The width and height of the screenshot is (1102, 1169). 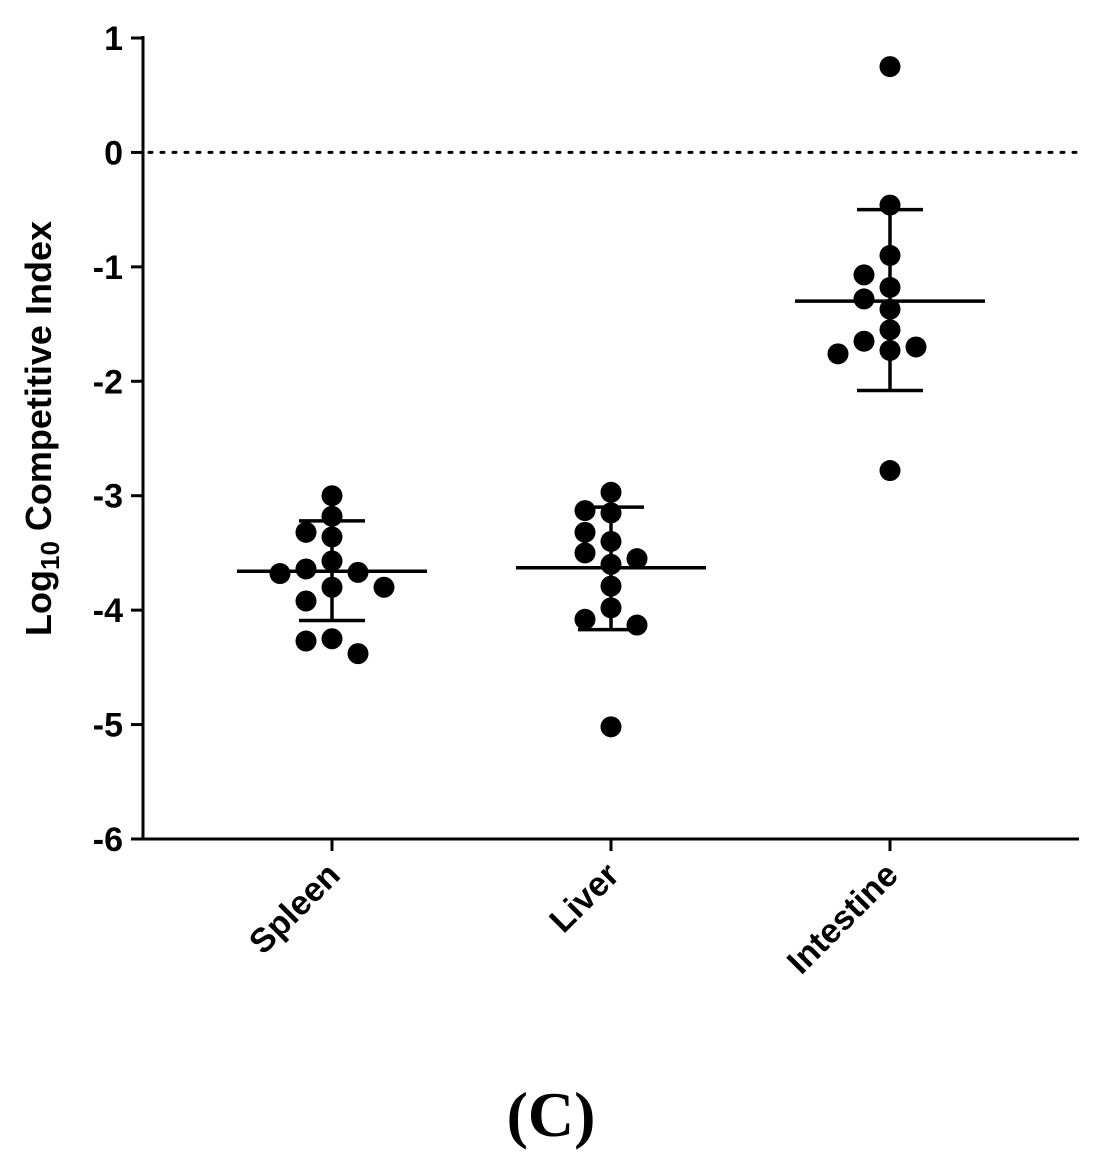 I want to click on y-tick-label: -2, so click(x=108, y=382).